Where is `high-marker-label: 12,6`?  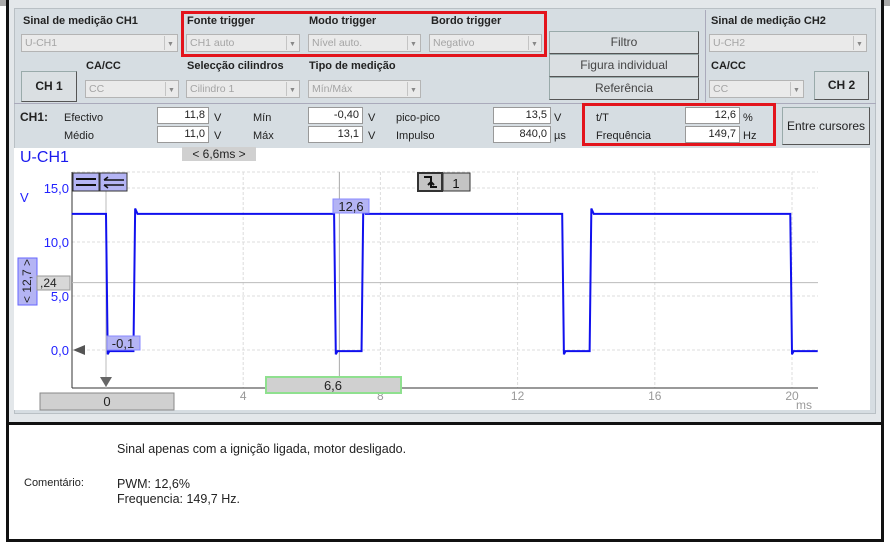
high-marker-label: 12,6 is located at coordinates (350, 206).